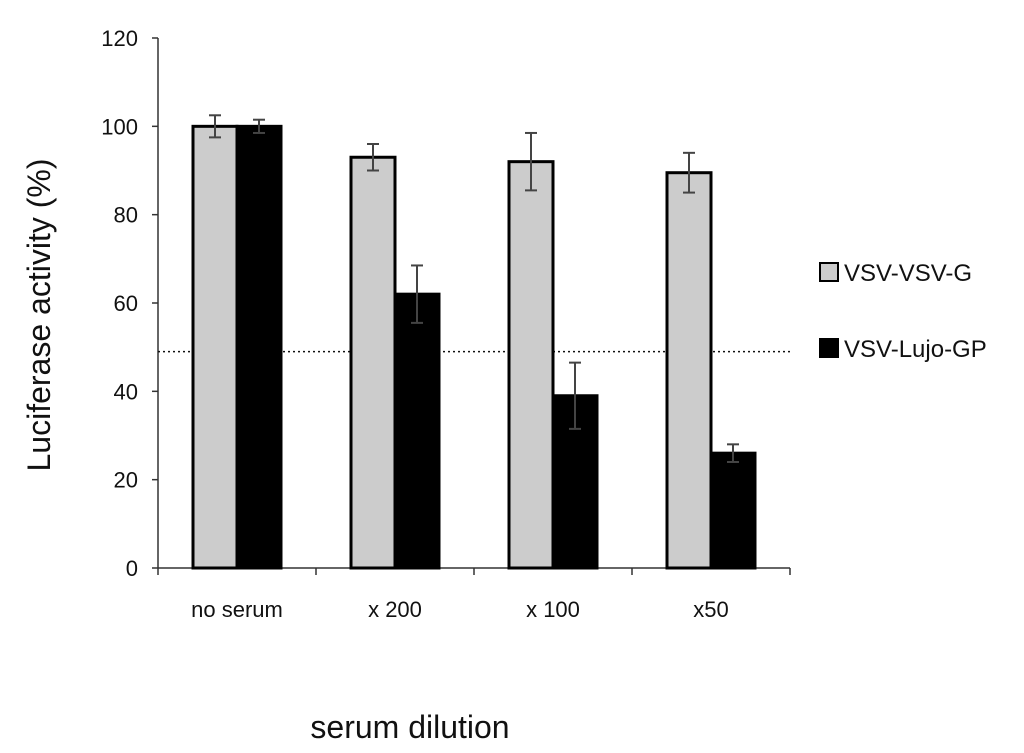 Image resolution: width=1024 pixels, height=753 pixels. What do you see at coordinates (409, 727) in the screenshot?
I see `x-axis-title: serum dilution` at bounding box center [409, 727].